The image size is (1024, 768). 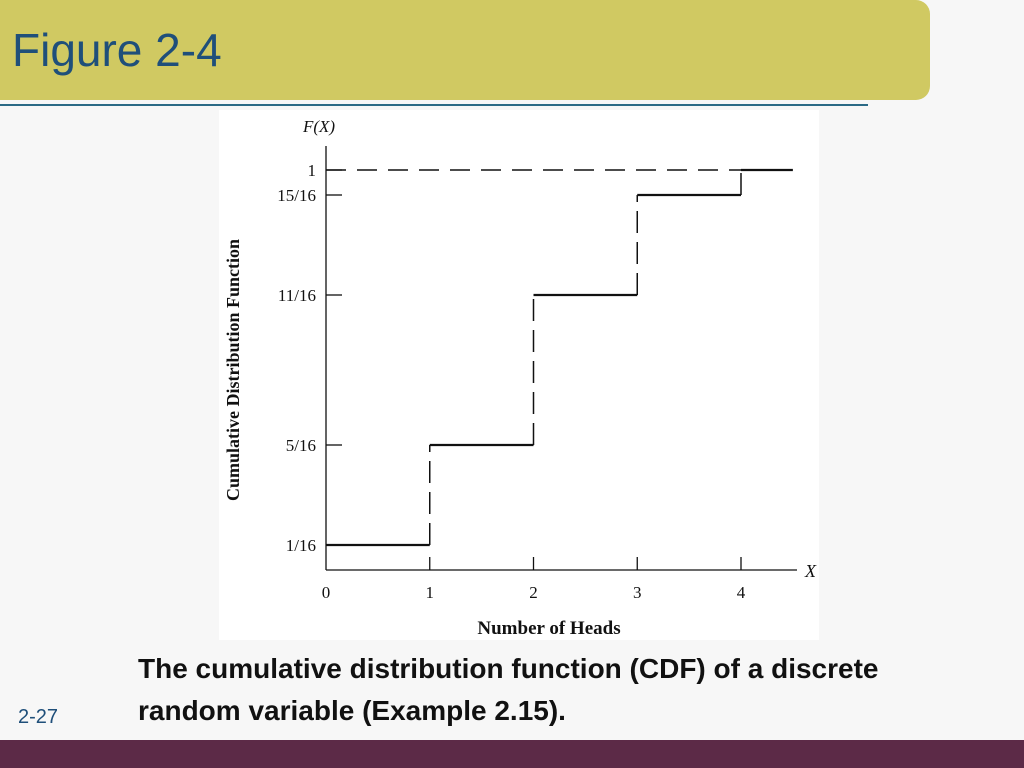 What do you see at coordinates (637, 592) in the screenshot?
I see `x-tick-label: 3` at bounding box center [637, 592].